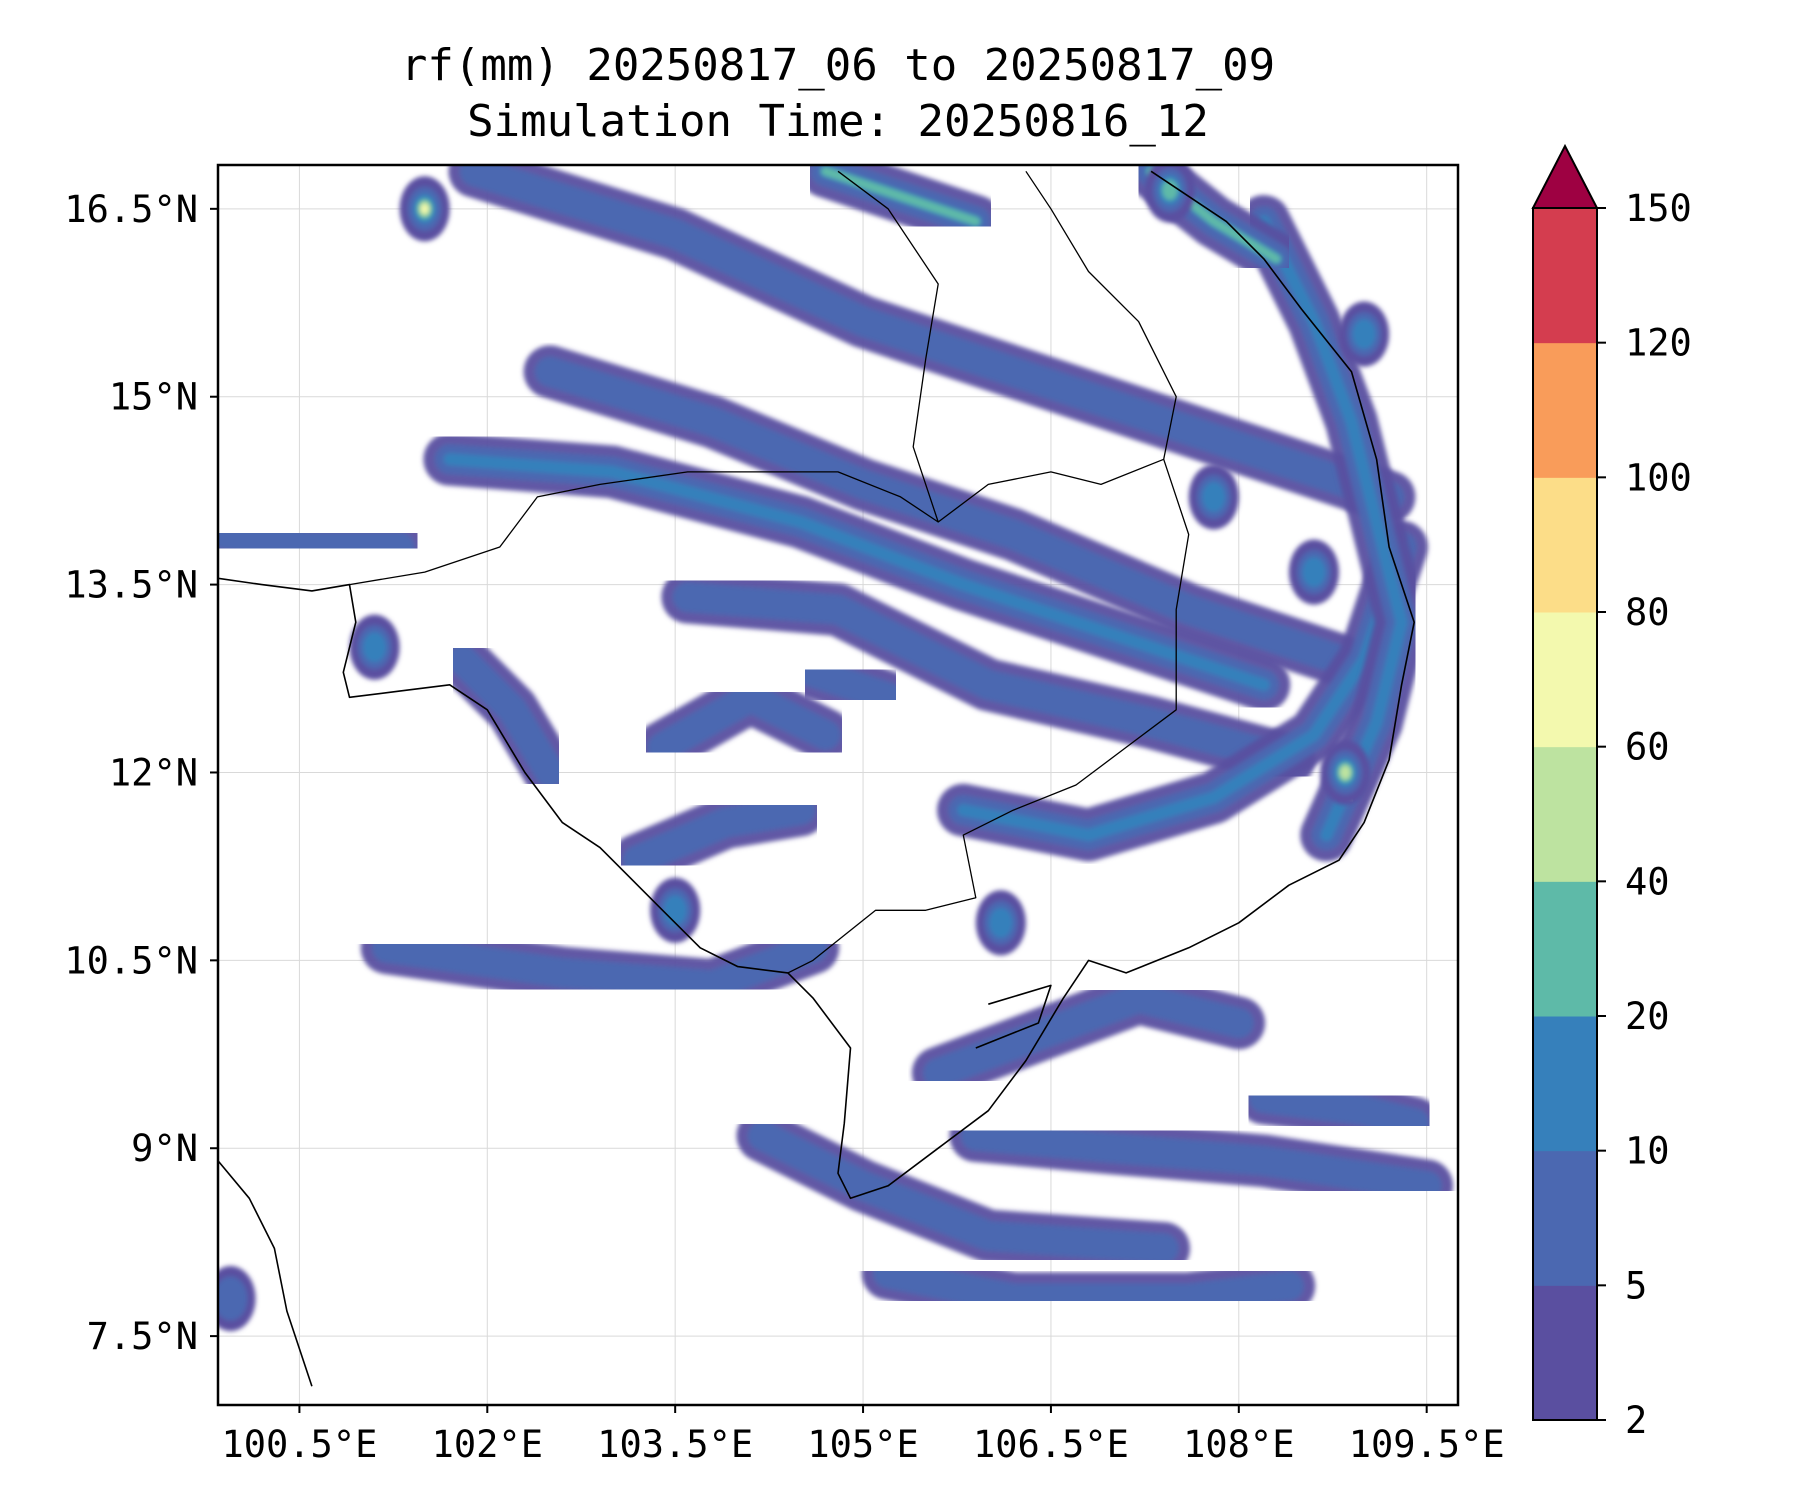 The height and width of the screenshot is (1500, 1800). I want to click on lat-tick-label: 16.5°N, so click(131, 209).